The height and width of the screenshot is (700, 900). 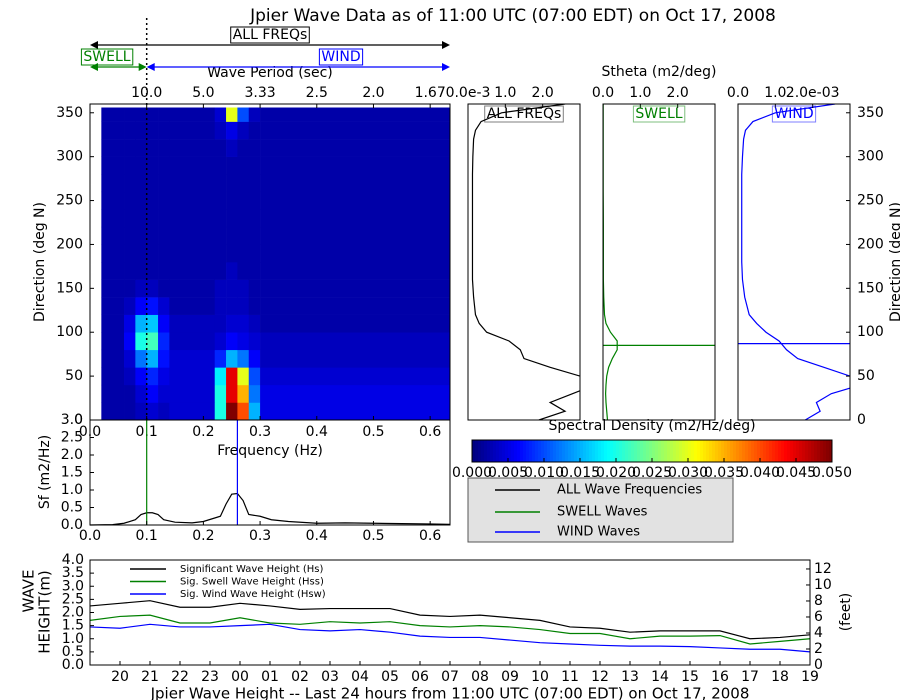 I want to click on panel-label: WIND, so click(x=793, y=114).